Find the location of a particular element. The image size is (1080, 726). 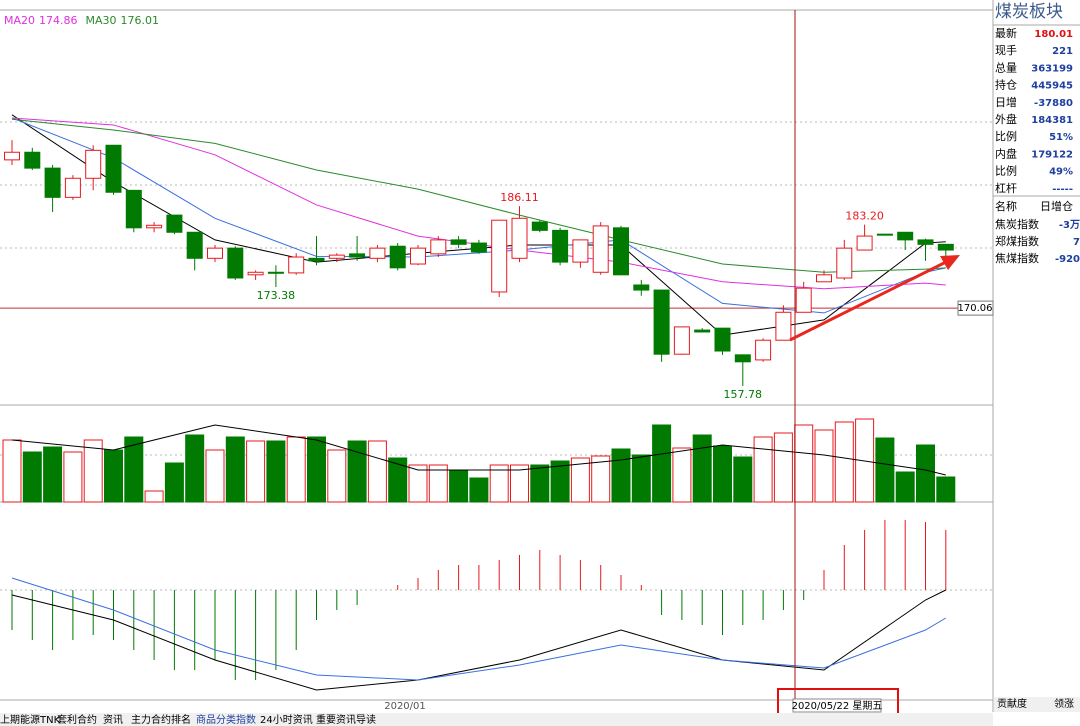

panel-tab: 领涨 is located at coordinates (1064, 703).